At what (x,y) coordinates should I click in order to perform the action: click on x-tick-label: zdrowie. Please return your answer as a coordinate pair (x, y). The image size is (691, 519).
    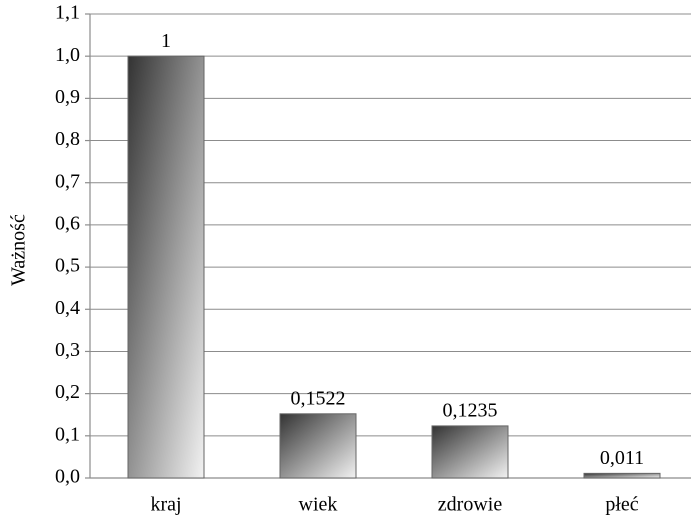
    Looking at the image, I should click on (470, 505).